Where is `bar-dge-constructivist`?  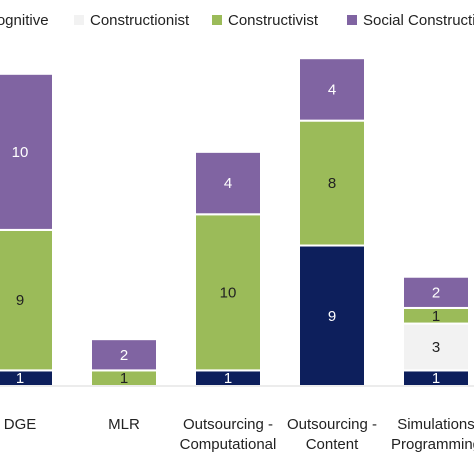 bar-dge-constructivist is located at coordinates (27, 300).